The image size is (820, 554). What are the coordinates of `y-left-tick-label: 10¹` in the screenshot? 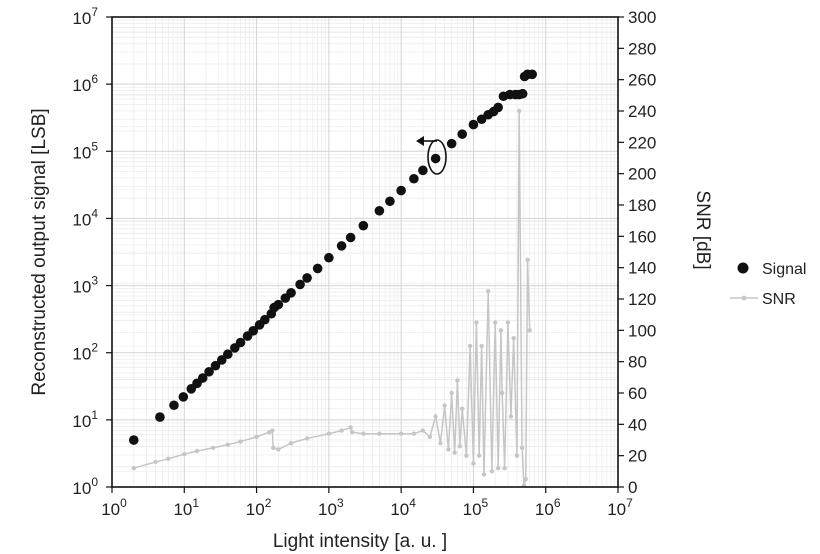 It's located at (85, 419).